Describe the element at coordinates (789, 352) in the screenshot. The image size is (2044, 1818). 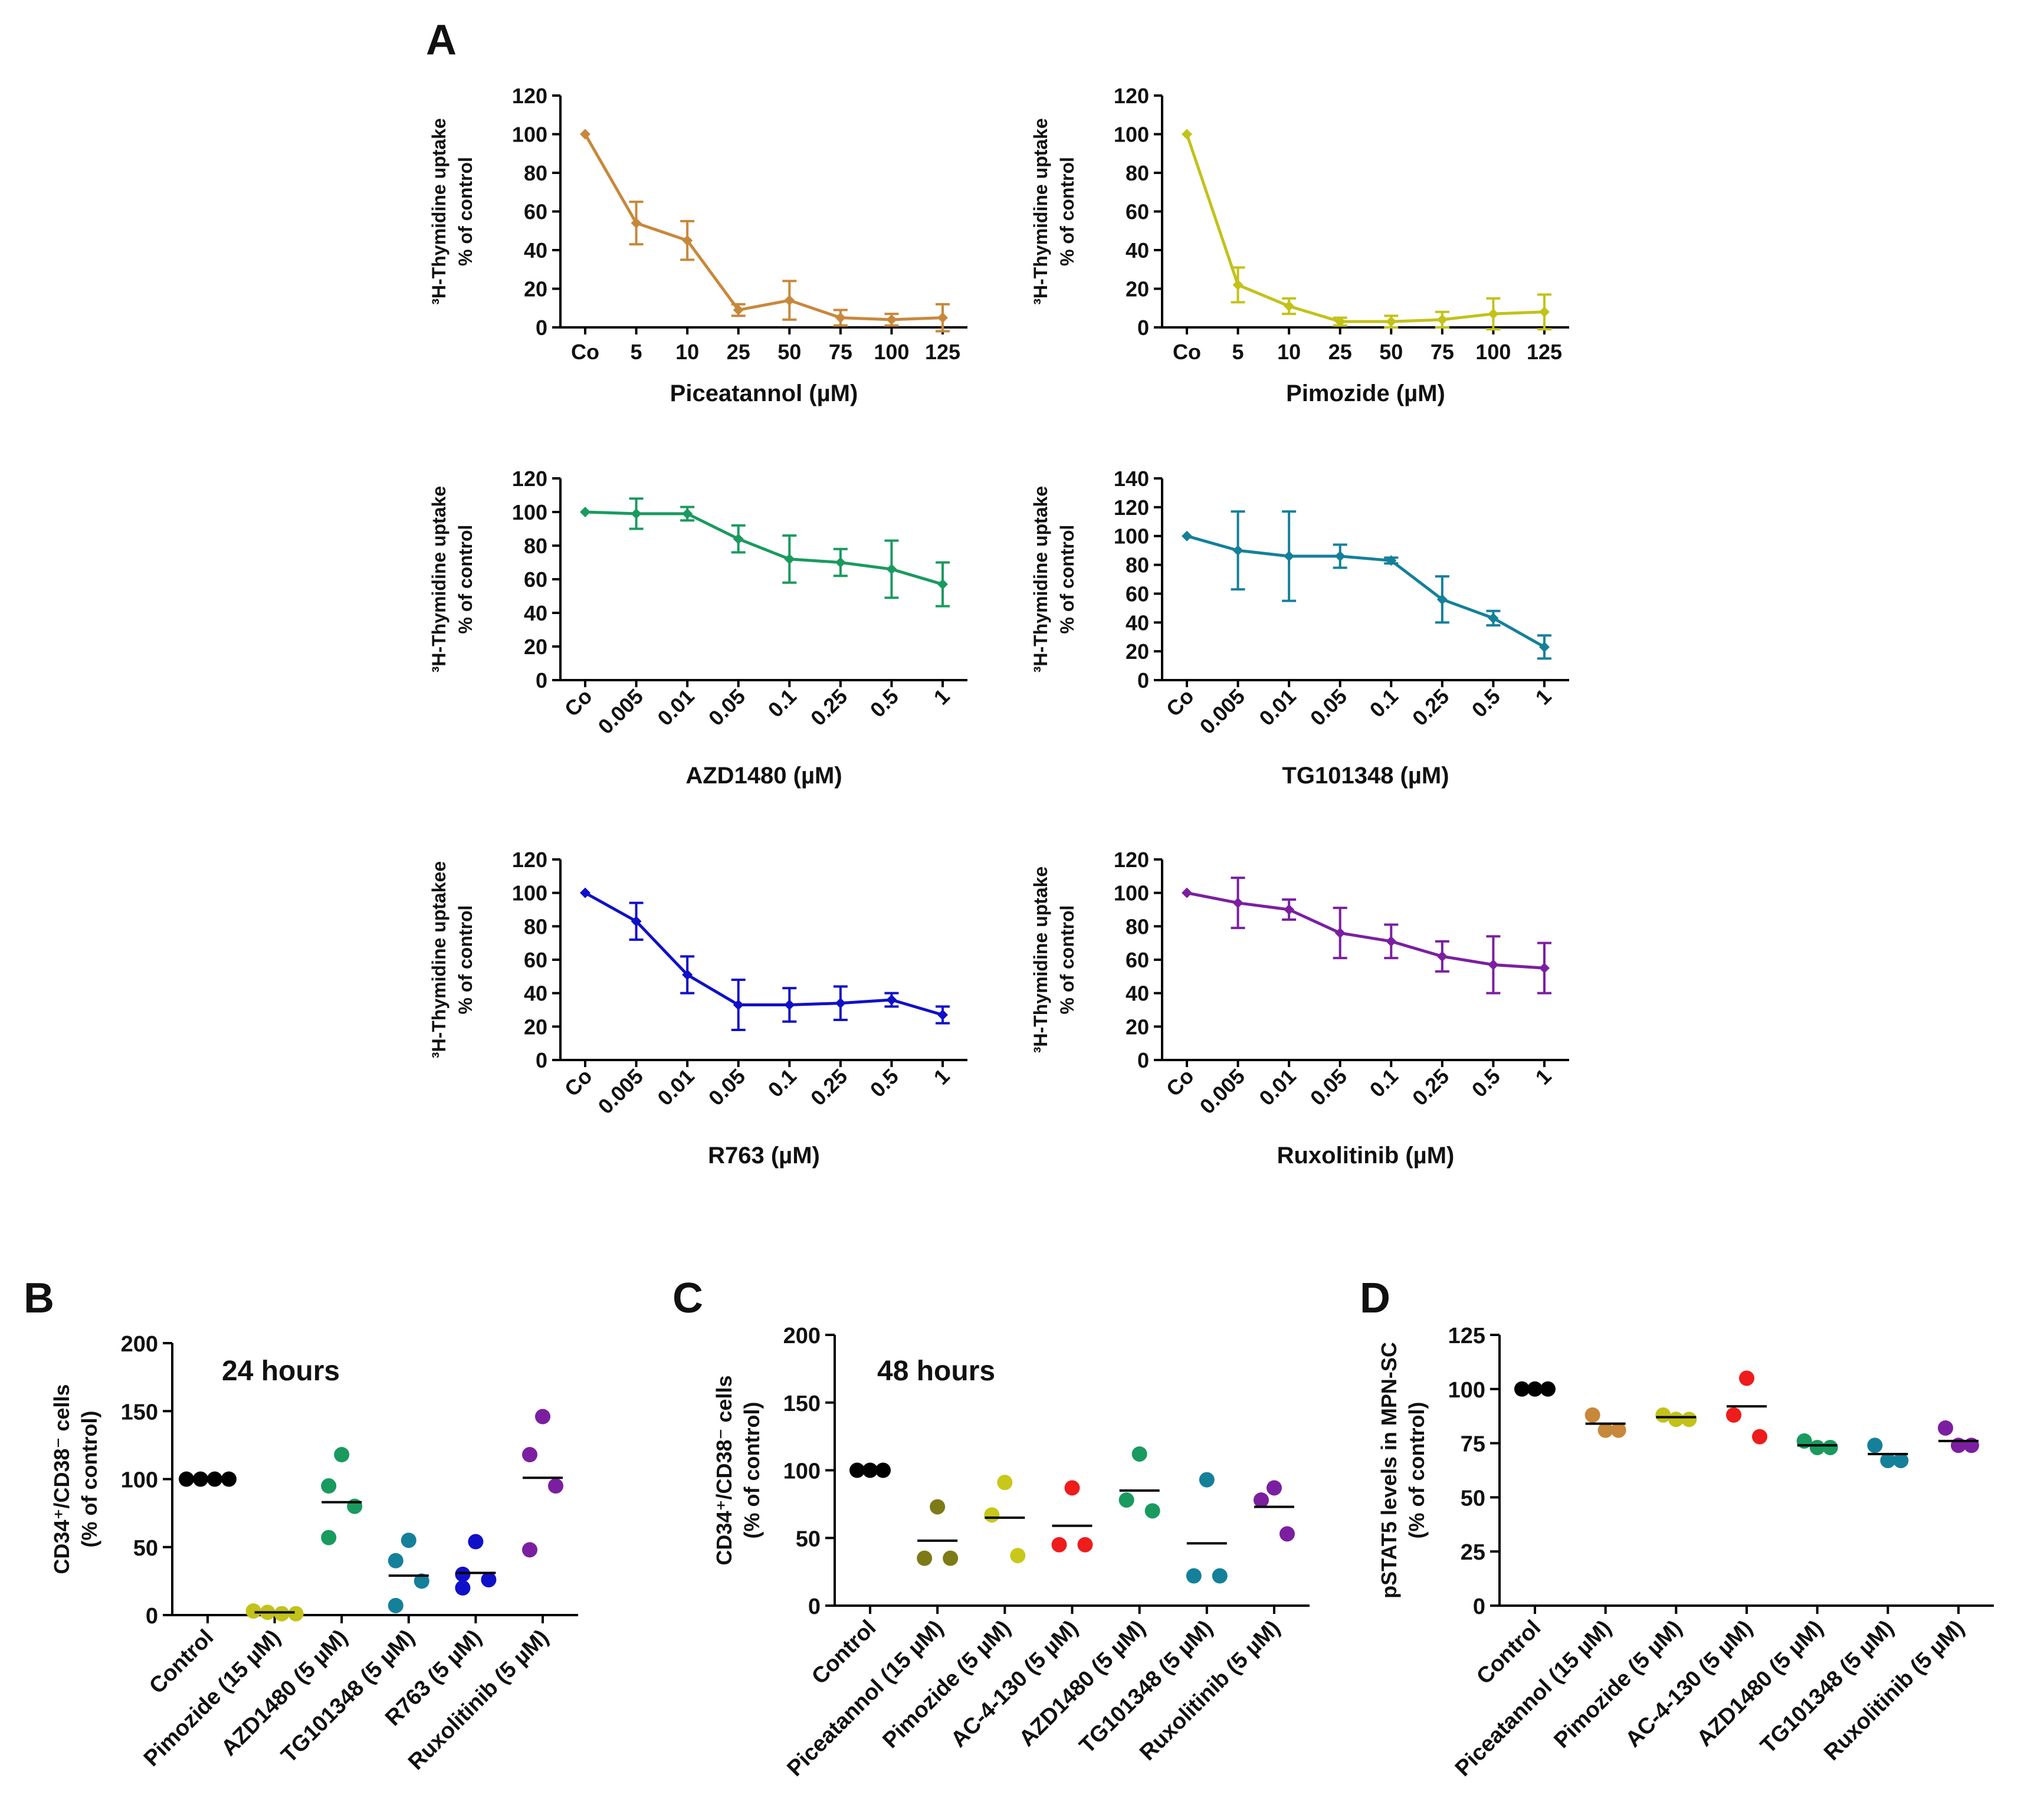
I see `chart0-x-tick-label: 50` at that location.